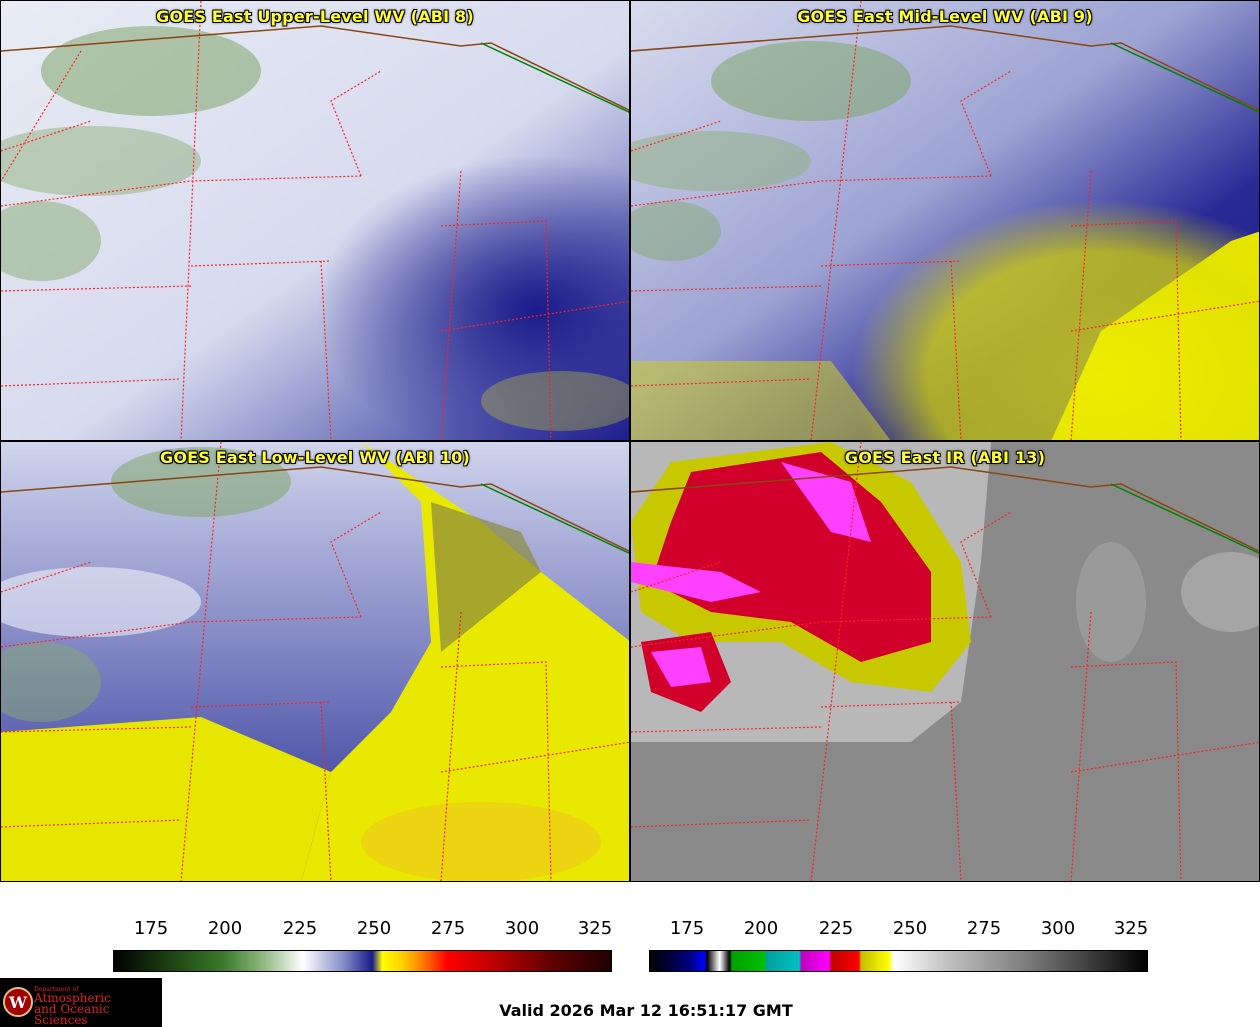 Image resolution: width=1260 pixels, height=1027 pixels. What do you see at coordinates (72, 998) in the screenshot?
I see `logo-line-2: Atmospheric` at bounding box center [72, 998].